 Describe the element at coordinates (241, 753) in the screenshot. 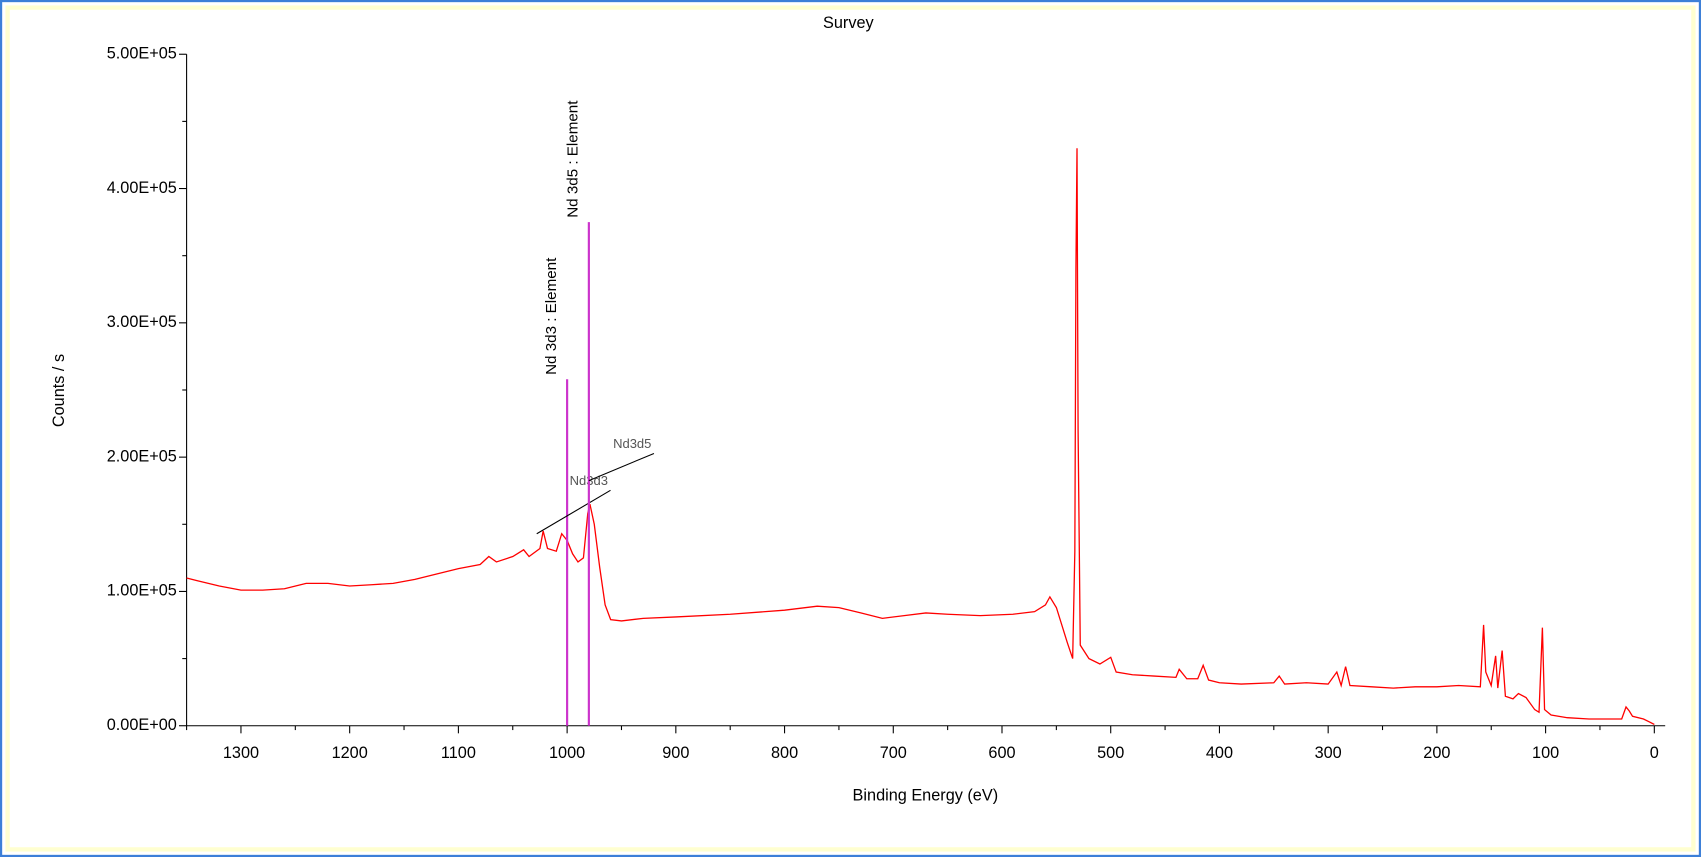

I see `x-tick-label: 1300` at that location.